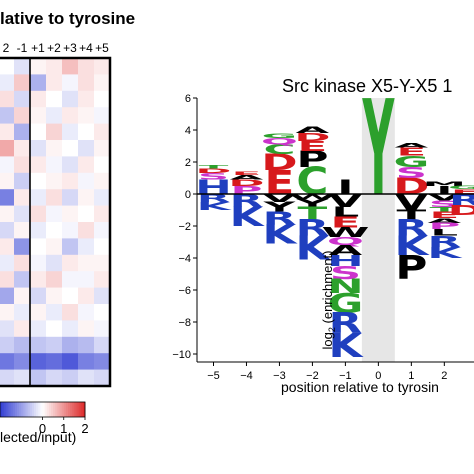  I want to click on logo-title: Src kinase X5-Y-X5 1, so click(367, 86).